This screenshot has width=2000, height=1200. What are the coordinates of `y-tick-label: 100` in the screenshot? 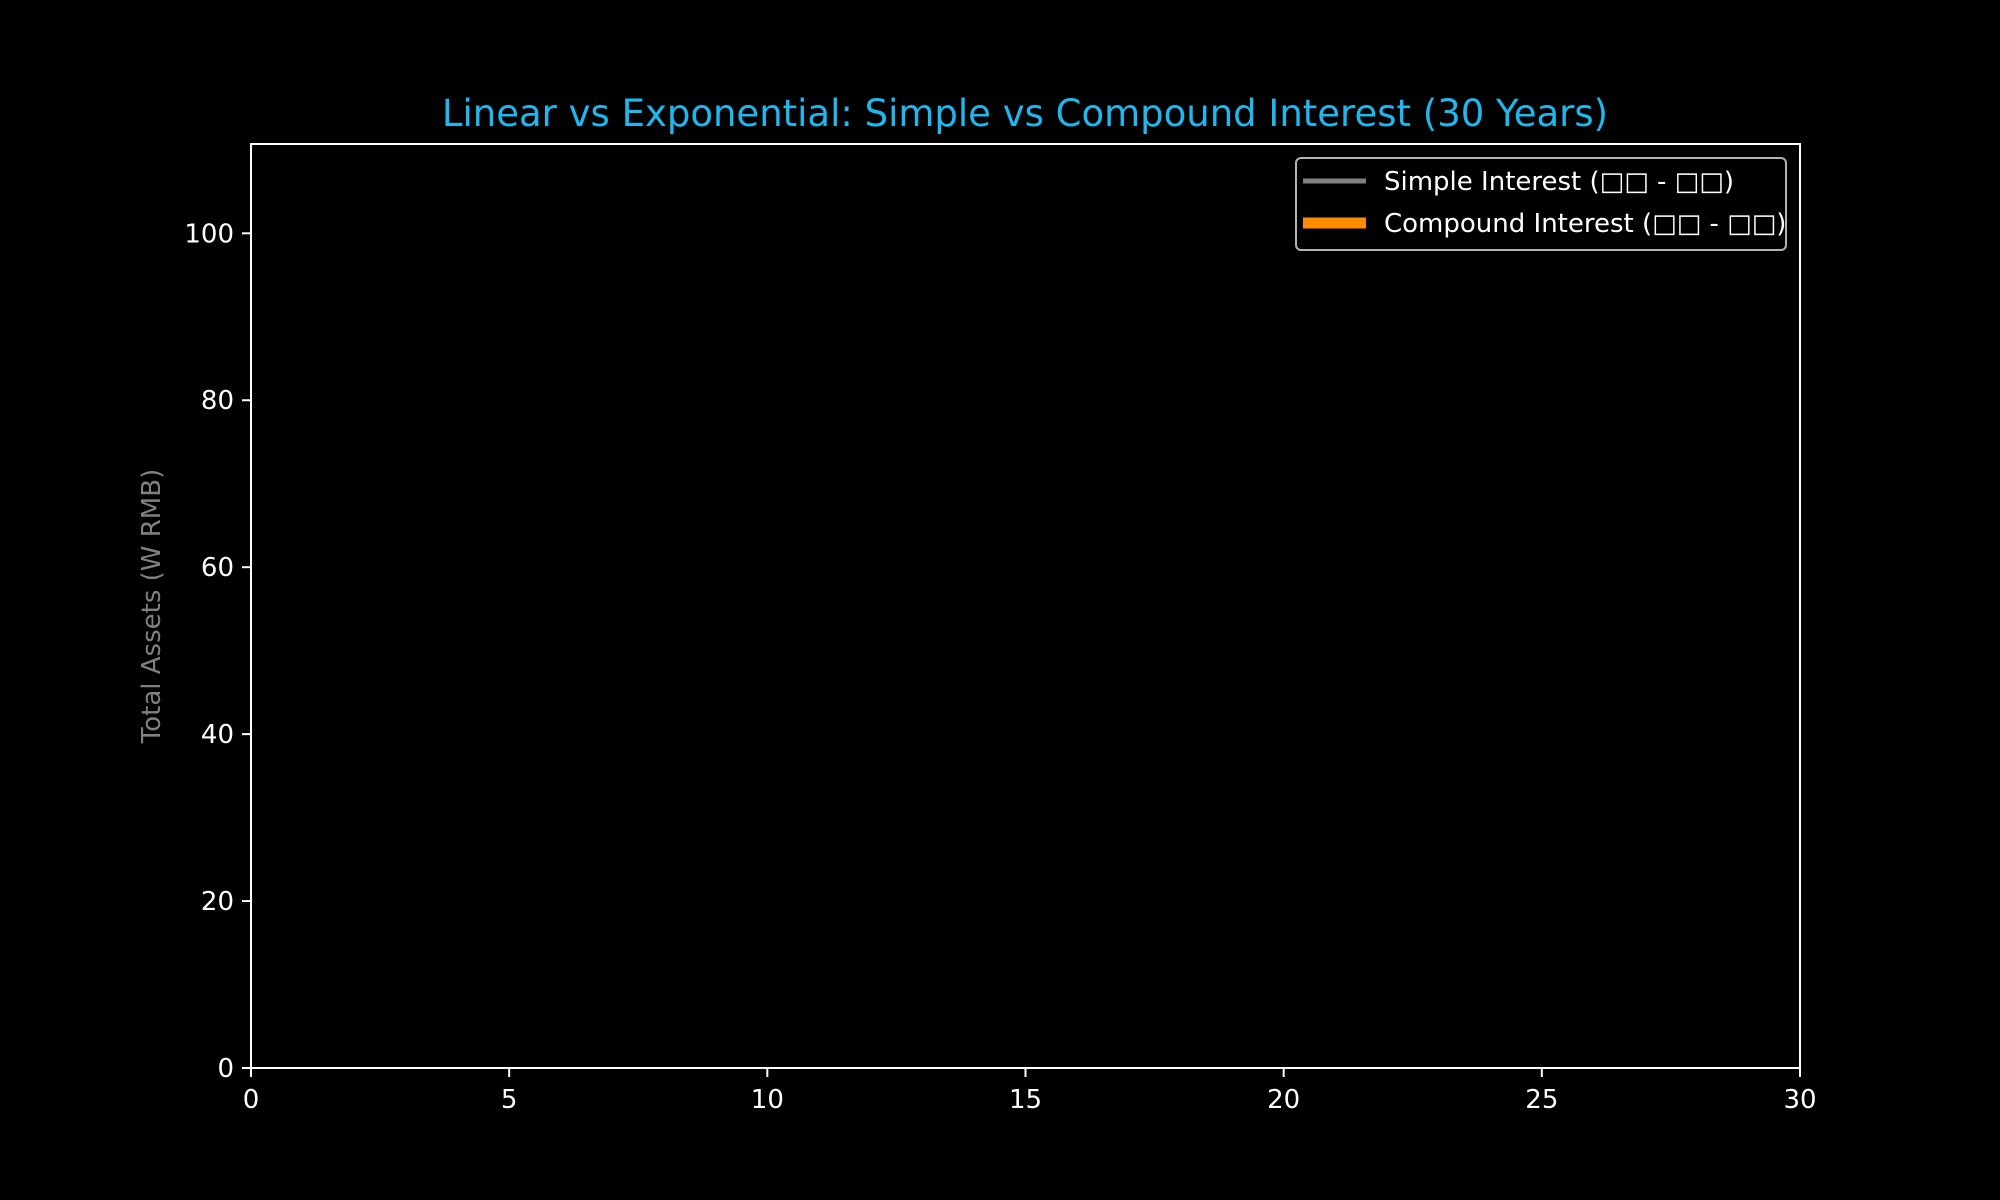 It's located at (209, 234).